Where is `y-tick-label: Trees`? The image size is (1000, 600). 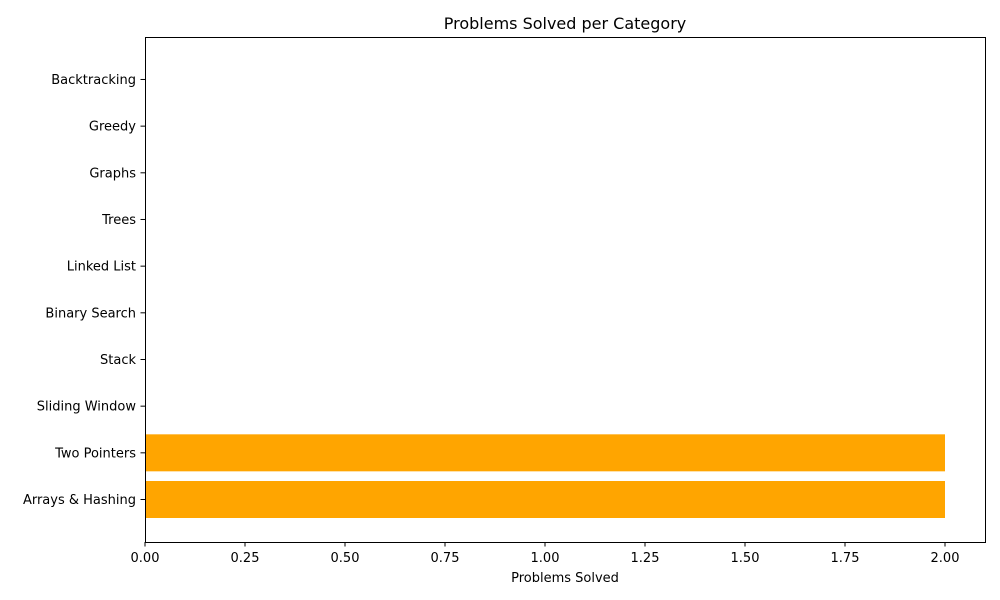
y-tick-label: Trees is located at coordinates (118, 220).